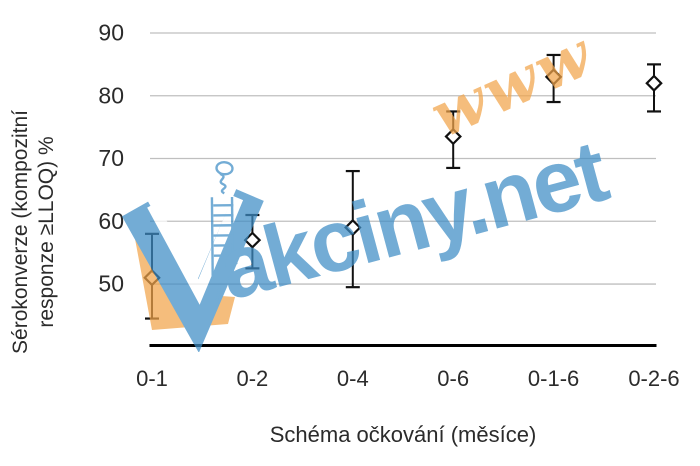  Describe the element at coordinates (403, 434) in the screenshot. I see `x-axis-title: Schéma očkování (měsíce)` at that location.